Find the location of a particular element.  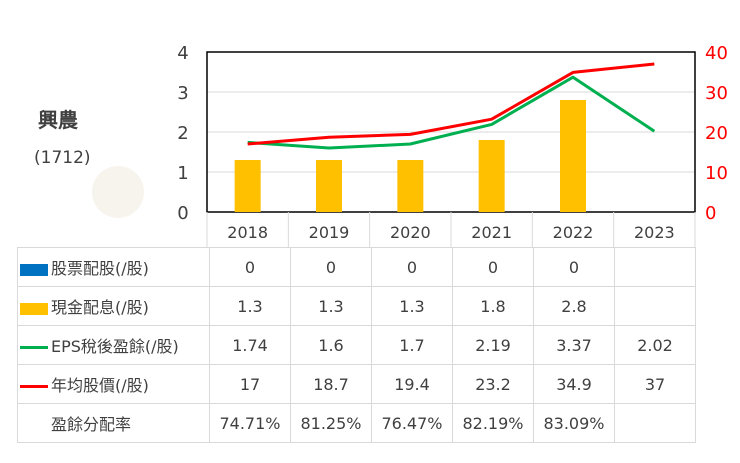

category-label: 2019 is located at coordinates (329, 232).